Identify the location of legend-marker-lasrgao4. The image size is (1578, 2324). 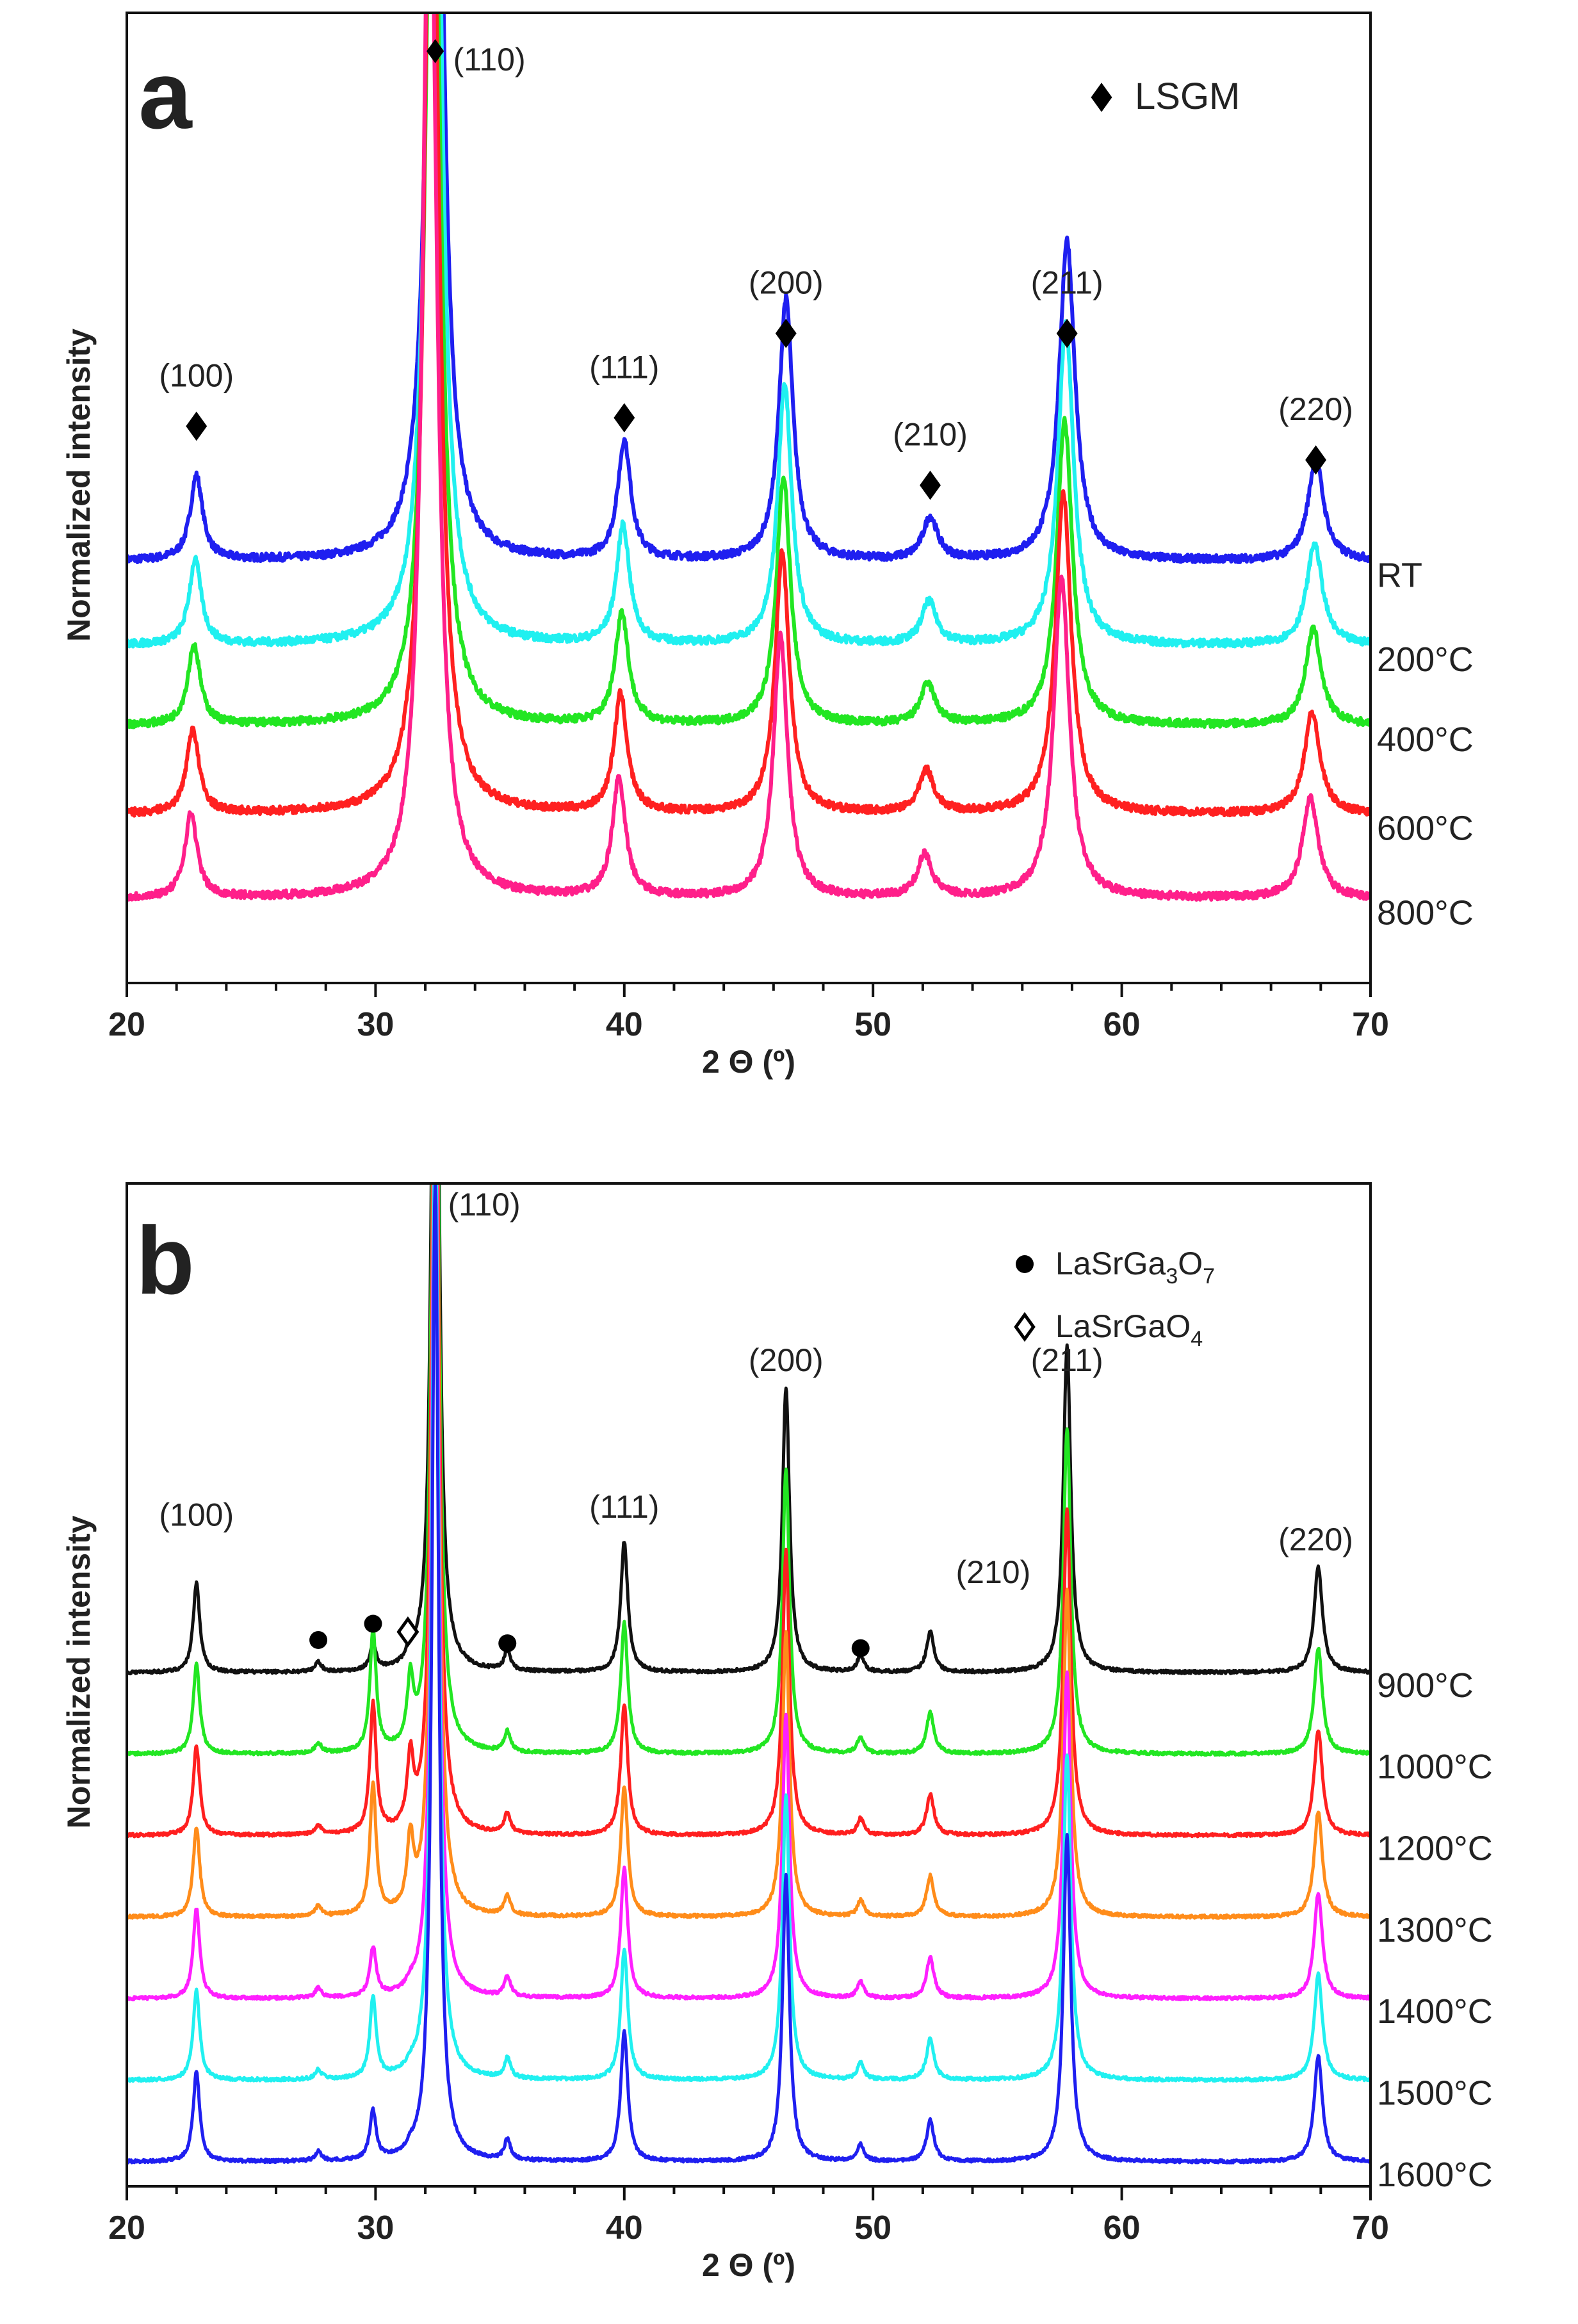
(1025, 1327).